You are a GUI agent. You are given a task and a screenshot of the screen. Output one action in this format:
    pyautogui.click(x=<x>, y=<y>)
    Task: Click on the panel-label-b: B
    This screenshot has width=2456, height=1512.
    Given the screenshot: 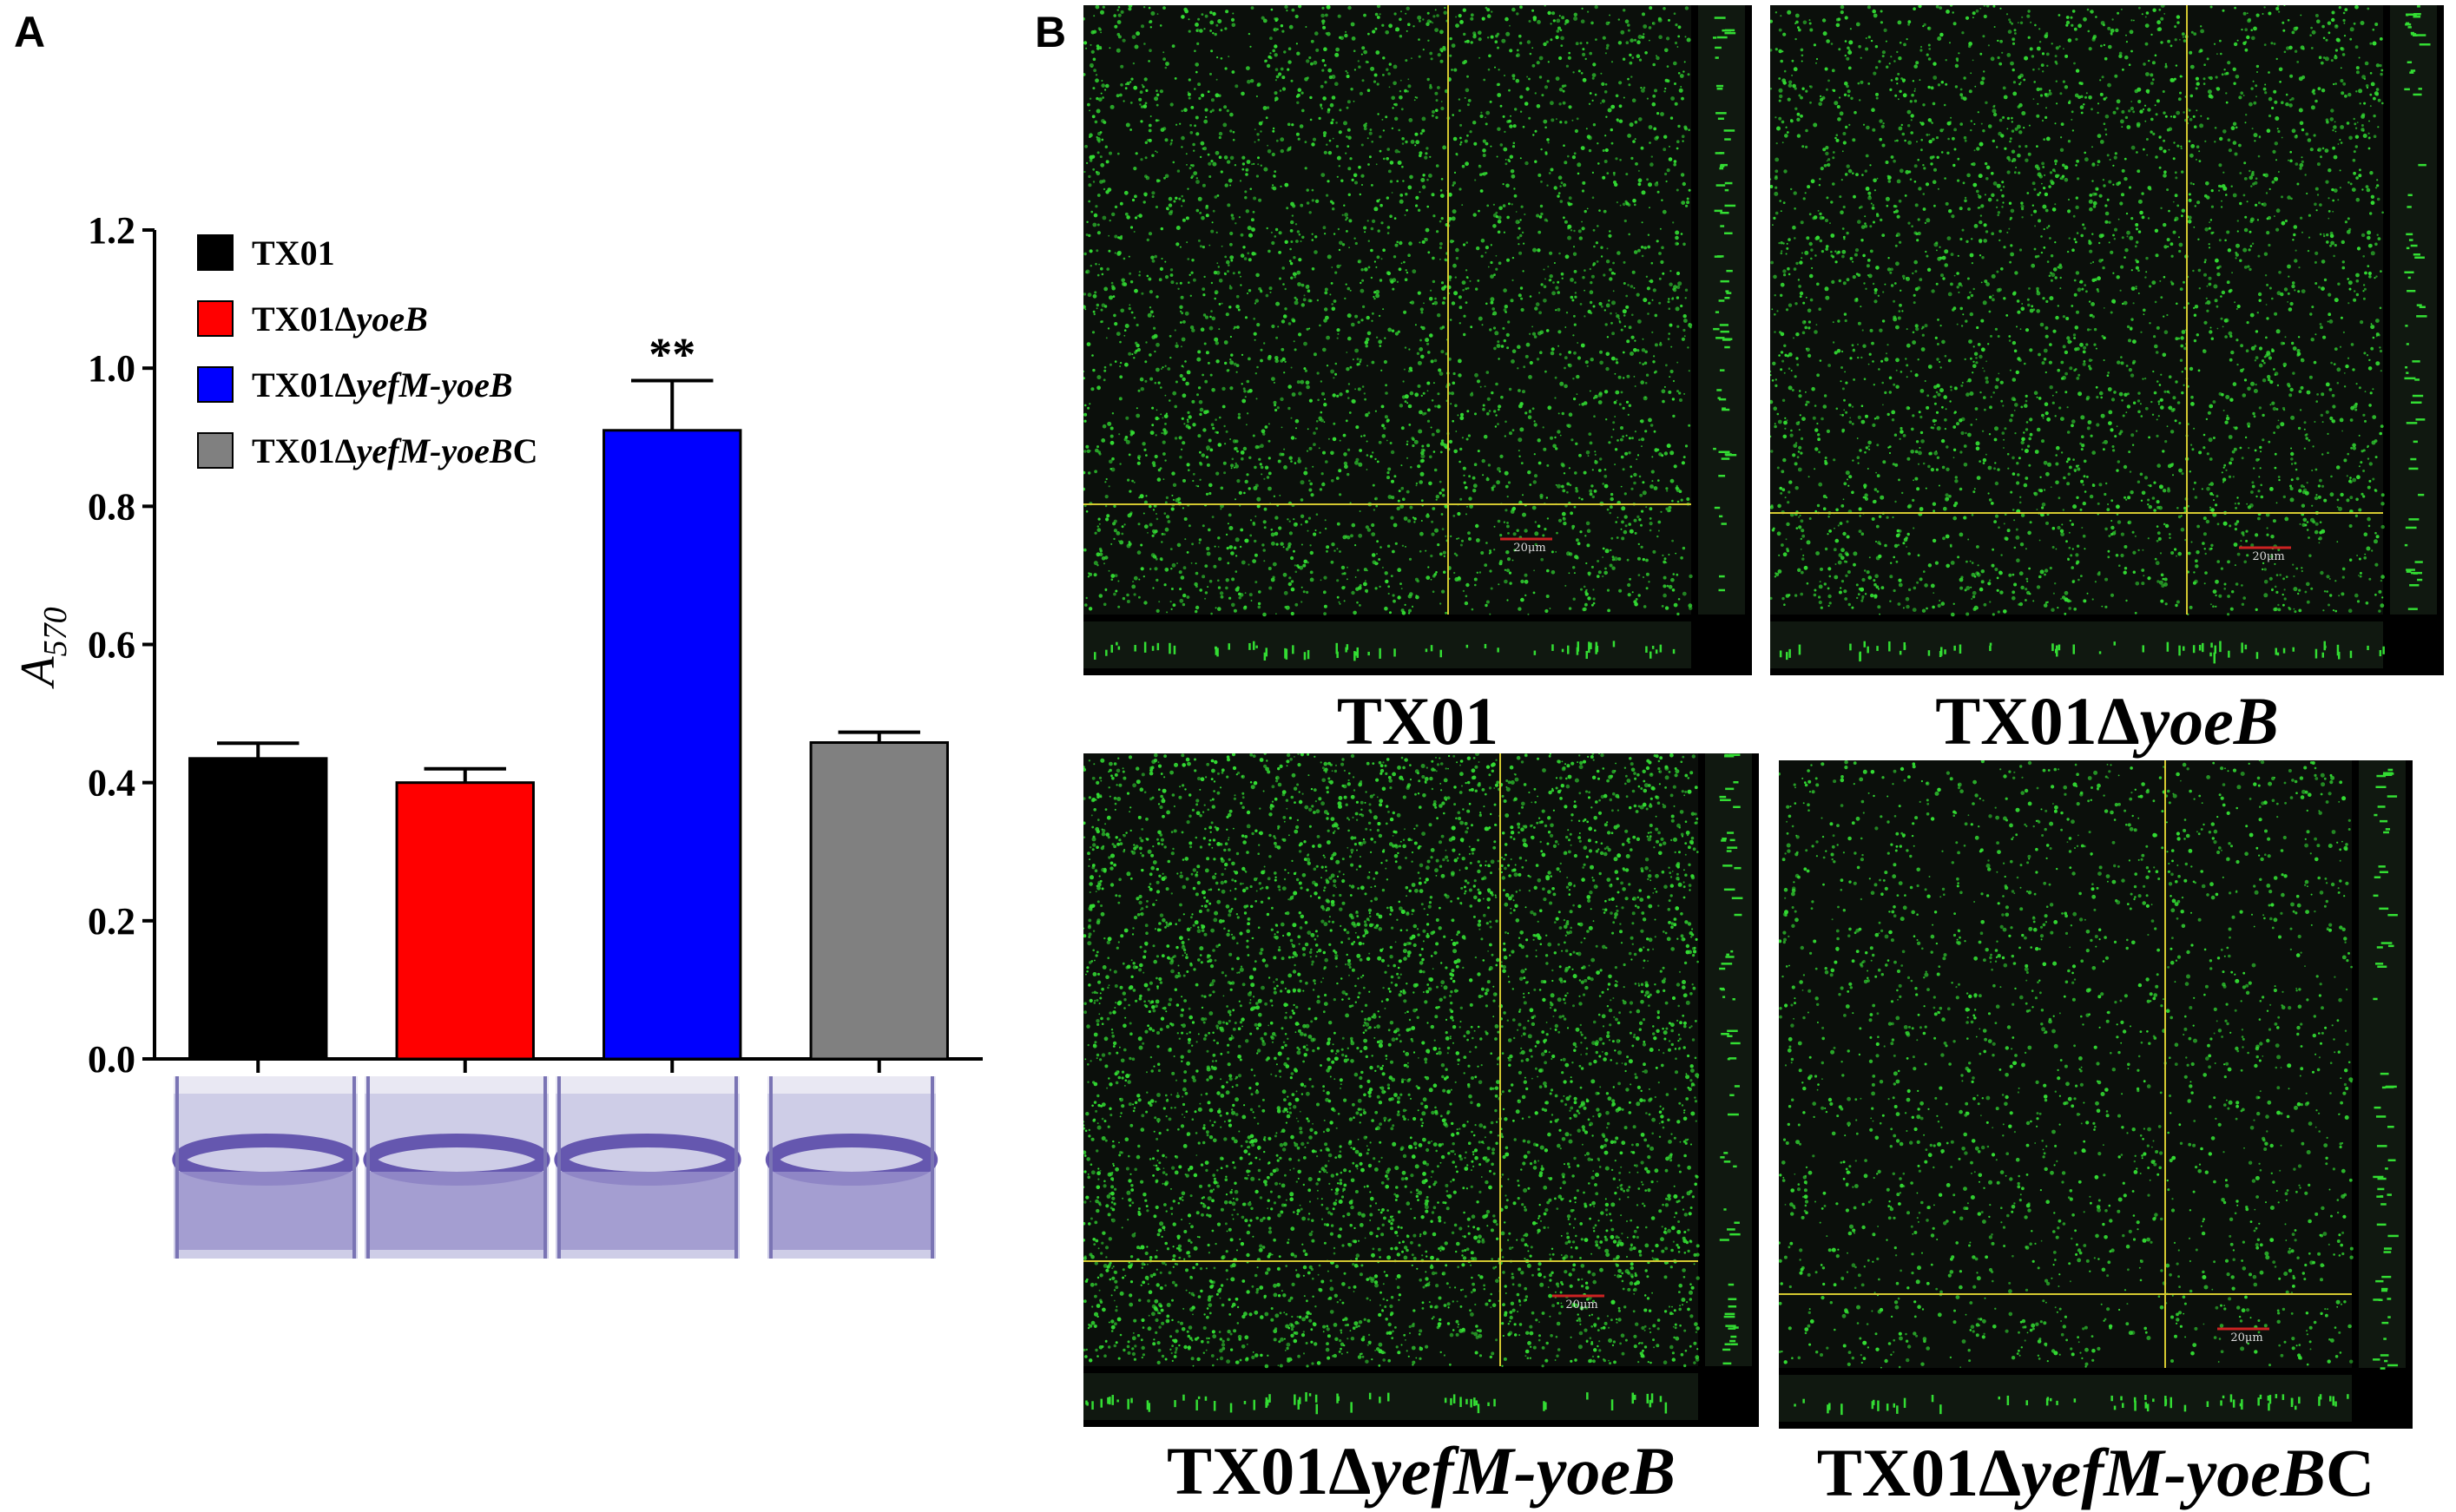 What is the action you would take?
    pyautogui.click(x=1050, y=32)
    